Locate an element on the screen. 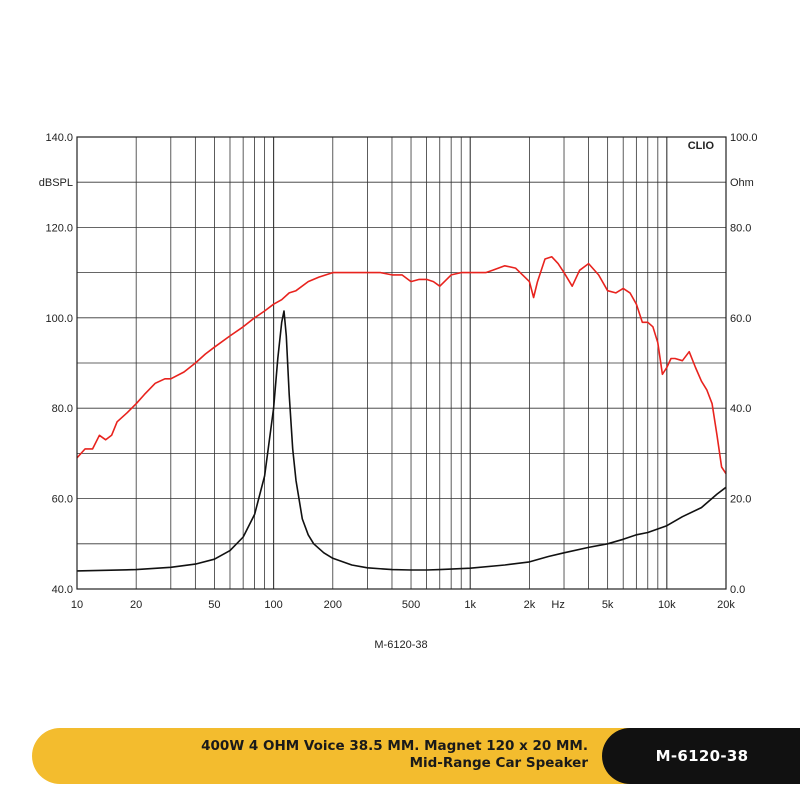 The height and width of the screenshot is (800, 800). x-tick-label: 1k is located at coordinates (470, 605).